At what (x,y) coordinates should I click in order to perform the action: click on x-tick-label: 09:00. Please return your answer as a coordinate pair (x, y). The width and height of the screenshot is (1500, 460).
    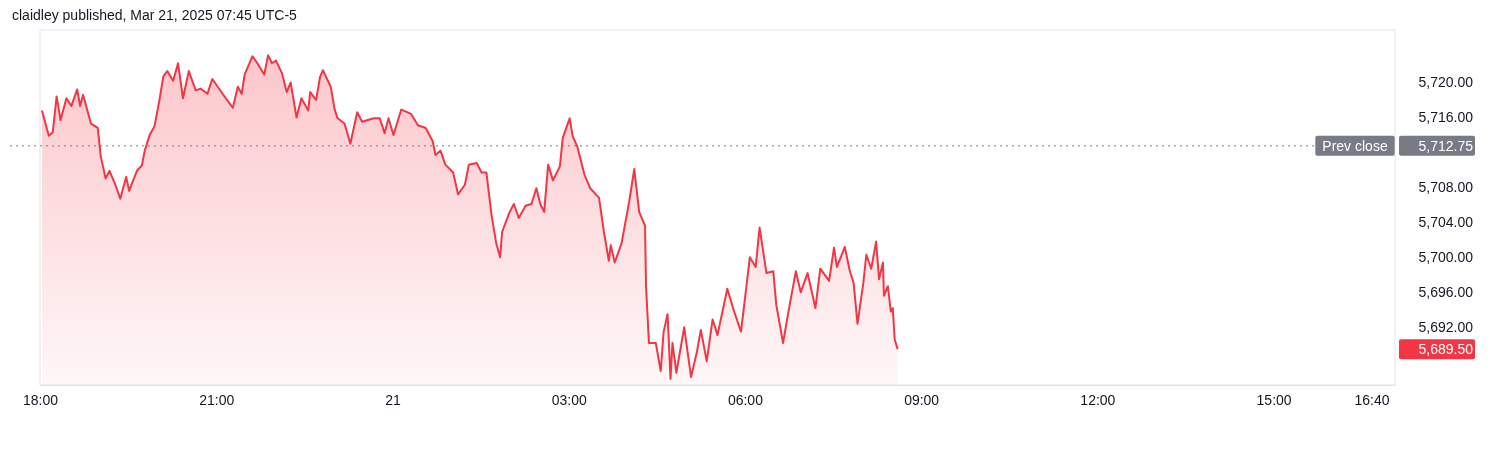
    Looking at the image, I should click on (922, 399).